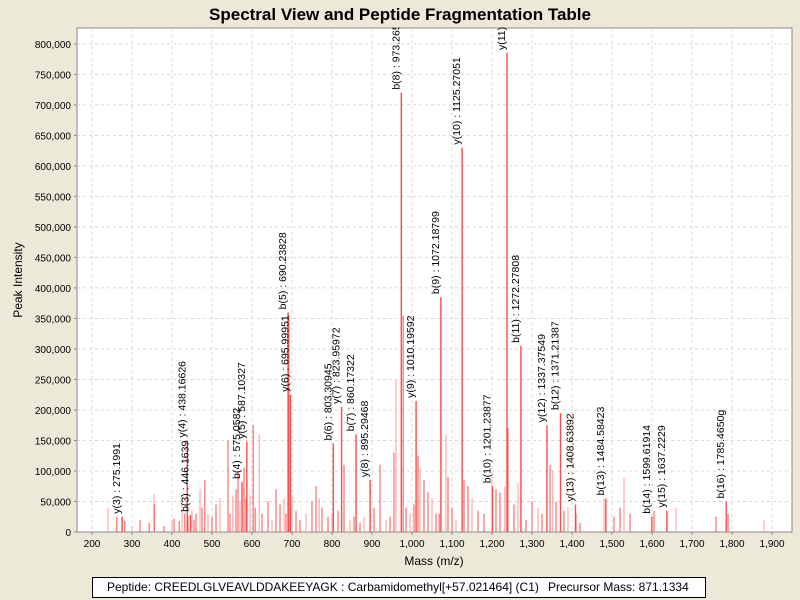  I want to click on x-tick-label: 1,800, so click(731, 544).